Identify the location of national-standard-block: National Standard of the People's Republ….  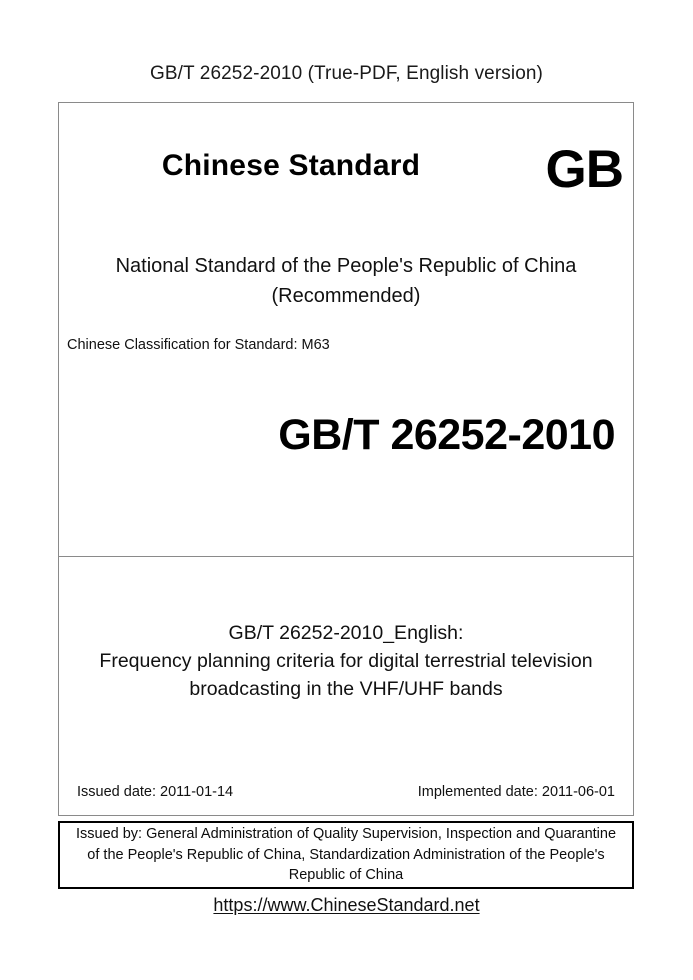
(346, 281).